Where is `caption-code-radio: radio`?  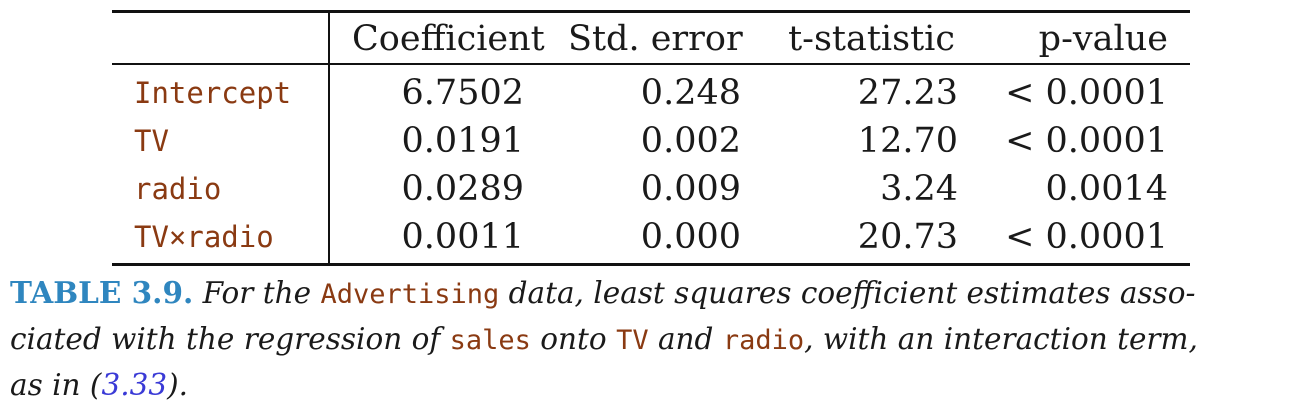 caption-code-radio: radio is located at coordinates (763, 340).